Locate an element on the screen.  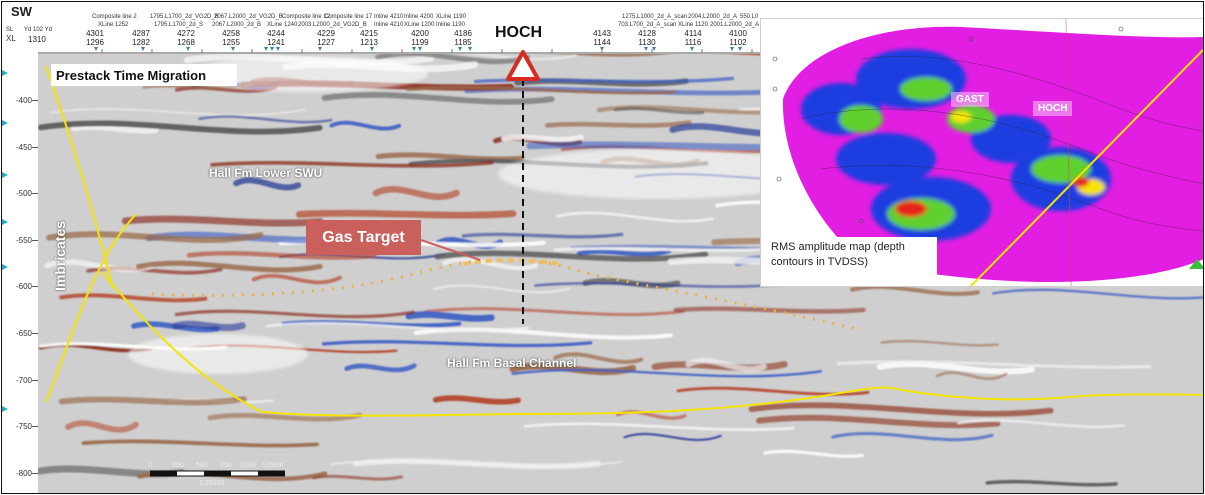
imbricates-label: Imbricates is located at coordinates (60, 256).